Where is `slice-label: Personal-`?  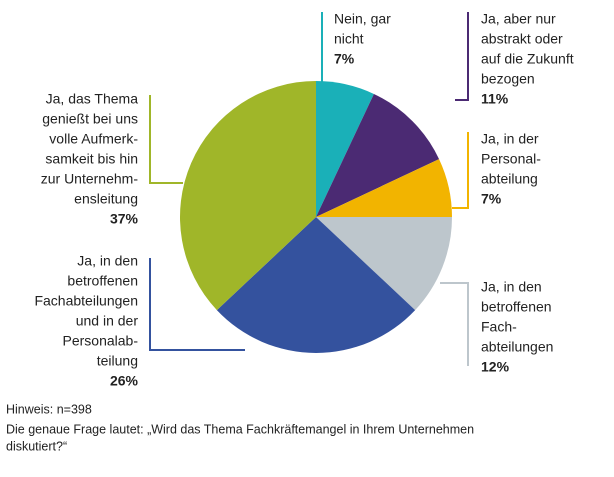 slice-label: Personal- is located at coordinates (511, 159).